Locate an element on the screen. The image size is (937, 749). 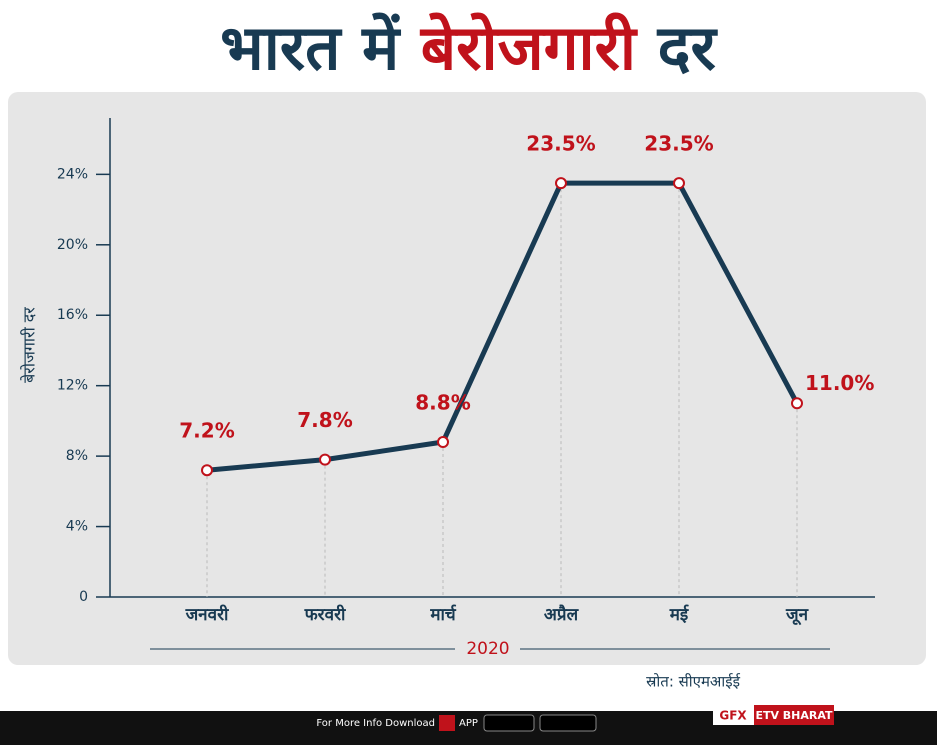
y-tick-label: 24% is located at coordinates (72, 174).